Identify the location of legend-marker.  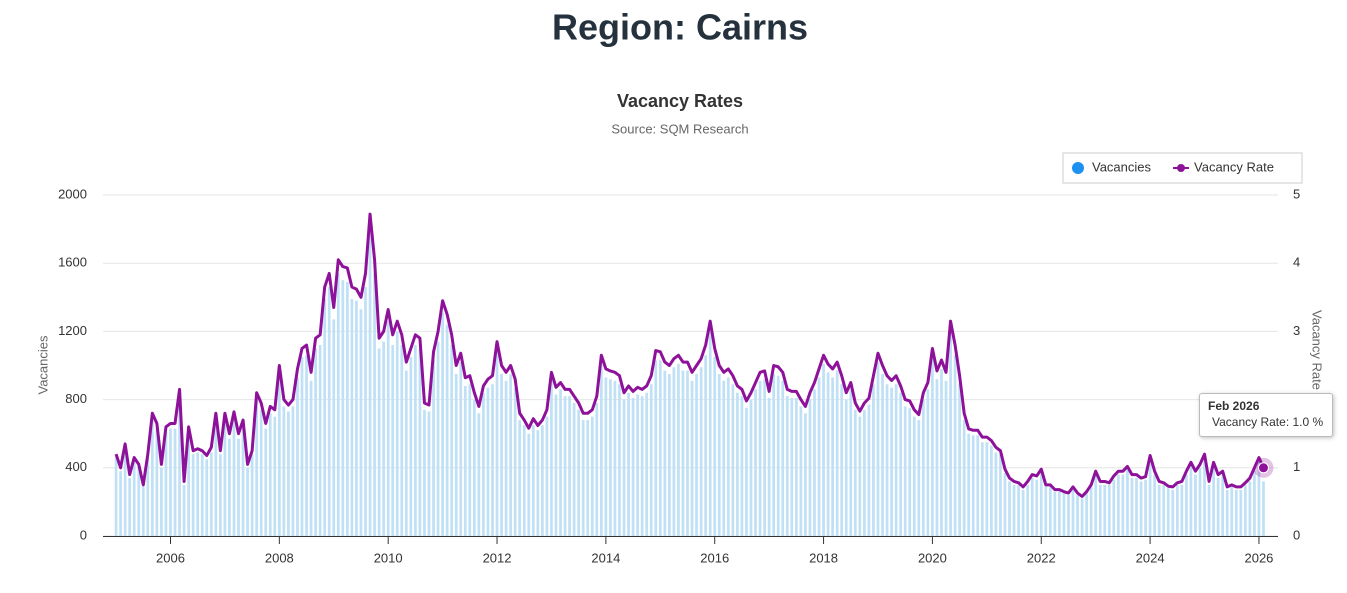
(1181, 168).